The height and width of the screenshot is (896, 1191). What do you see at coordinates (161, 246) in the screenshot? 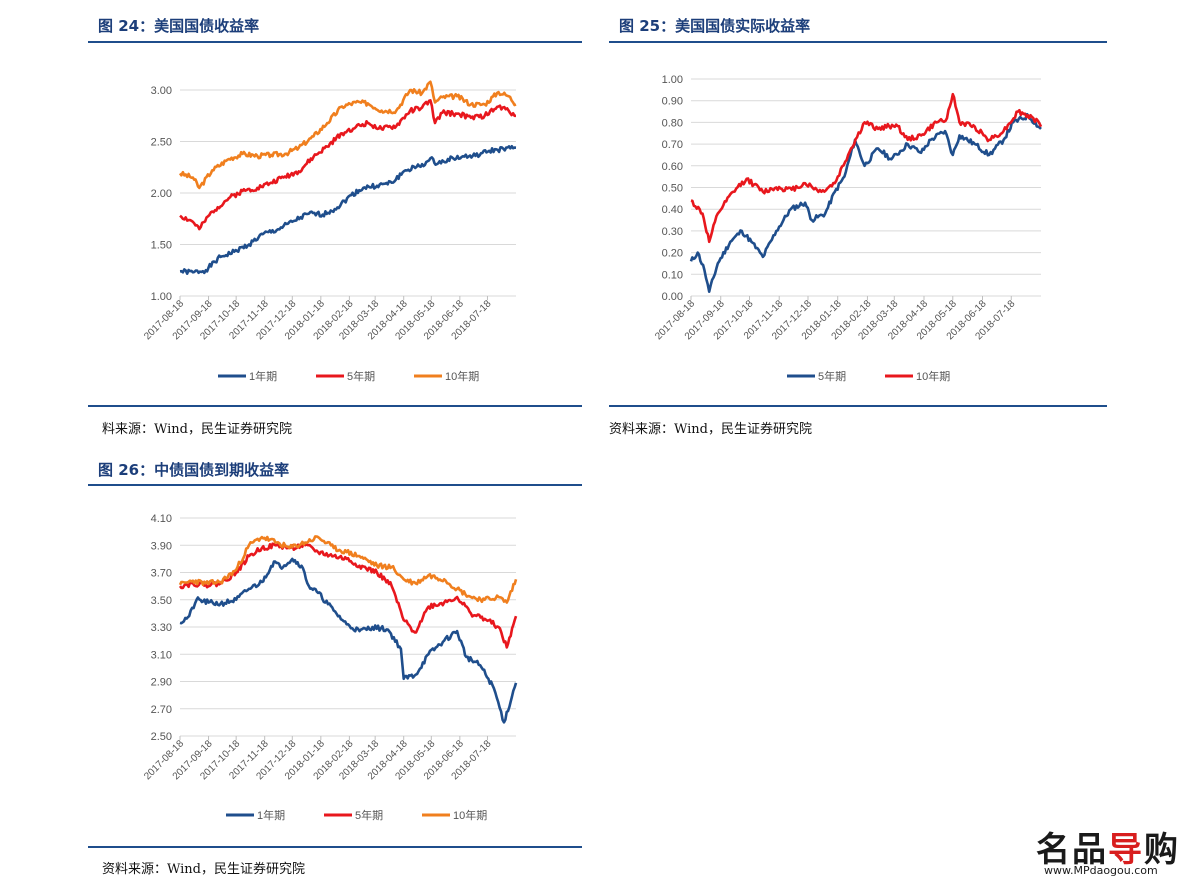
I see `y-tick-label: 1.50` at bounding box center [161, 246].